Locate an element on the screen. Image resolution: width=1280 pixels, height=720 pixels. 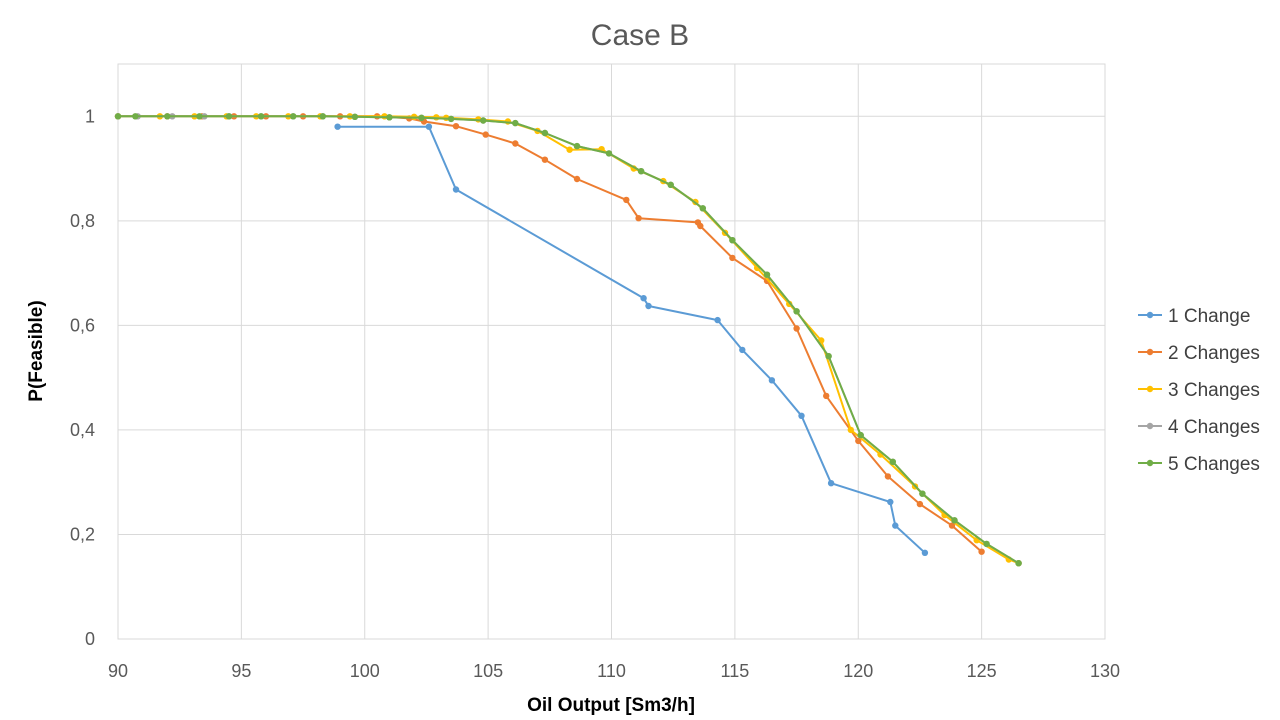
x-tick-label: 100 is located at coordinates (365, 671).